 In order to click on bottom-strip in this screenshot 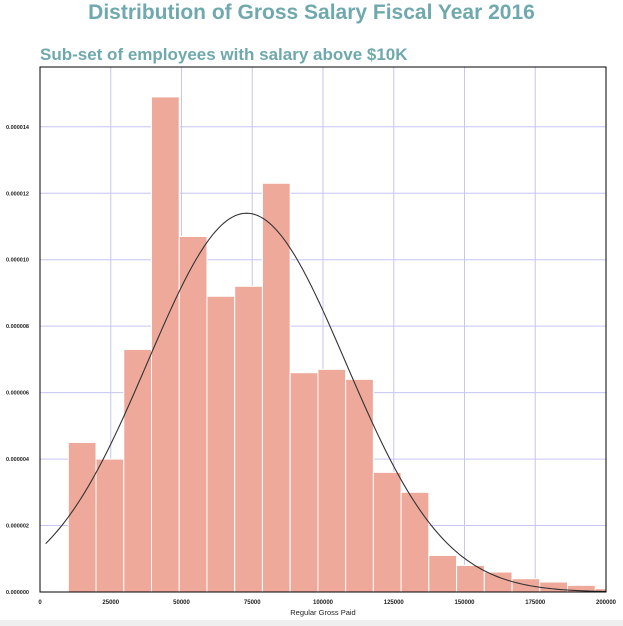, I will do `click(311, 623)`.